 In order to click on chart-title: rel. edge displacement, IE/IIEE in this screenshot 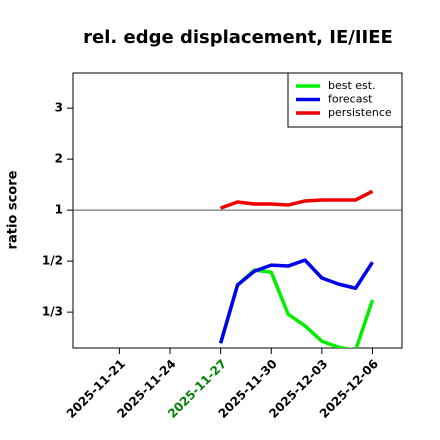, I will do `click(238, 37)`.